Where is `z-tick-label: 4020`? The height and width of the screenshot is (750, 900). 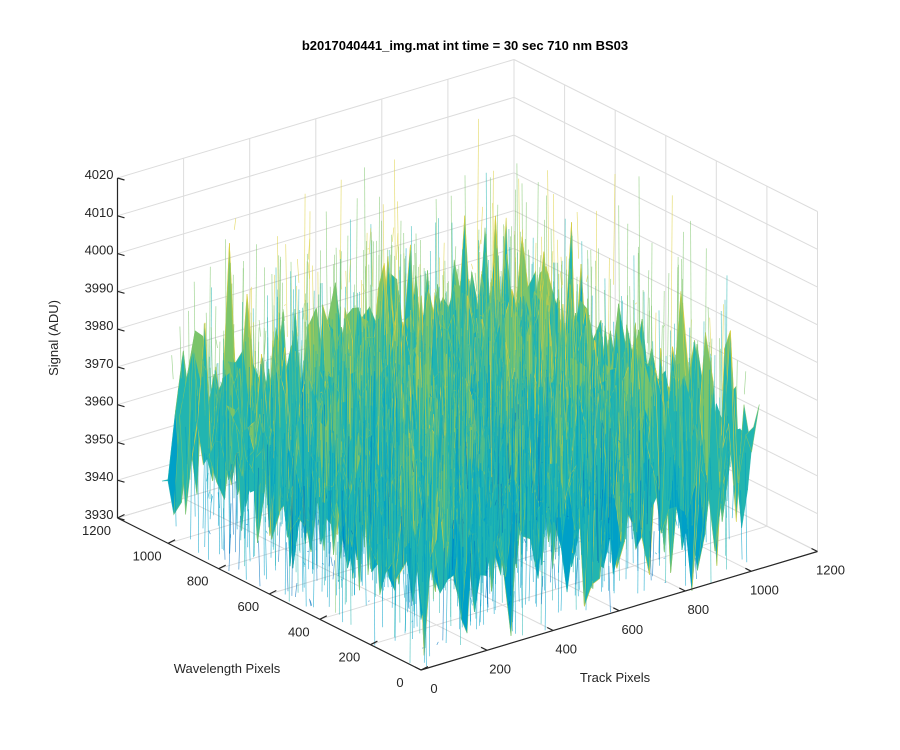 z-tick-label: 4020 is located at coordinates (99, 174).